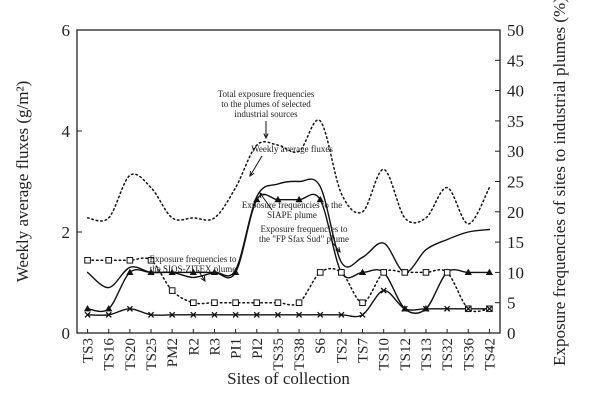 This screenshot has height=409, width=600. What do you see at coordinates (266, 94) in the screenshot?
I see `annotation-line: Total exposure frequencies` at bounding box center [266, 94].